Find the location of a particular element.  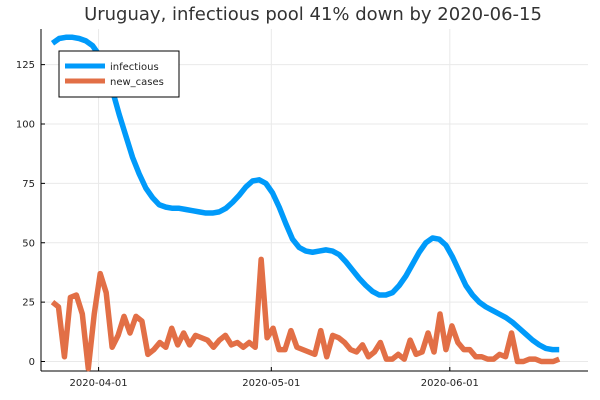

y-tick-label: 25 is located at coordinates (28, 303).